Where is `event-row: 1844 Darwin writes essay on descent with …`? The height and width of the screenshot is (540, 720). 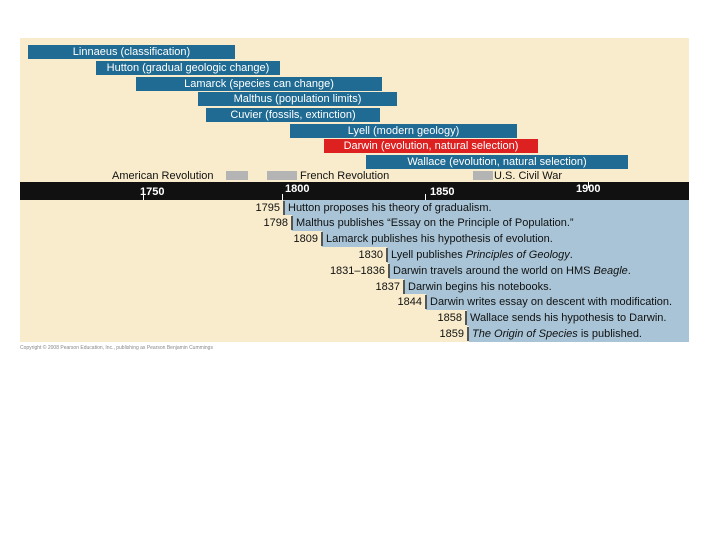
event-row: 1844 Darwin writes essay on descent with … is located at coordinates (527, 302).